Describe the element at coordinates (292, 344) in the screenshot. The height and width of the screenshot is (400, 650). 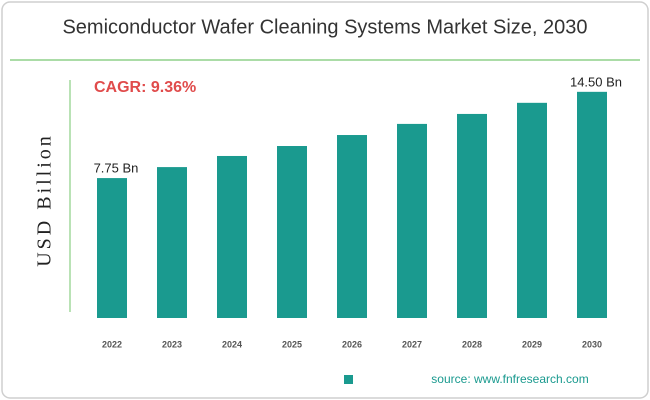
I see `x-tick-label: 2025` at that location.